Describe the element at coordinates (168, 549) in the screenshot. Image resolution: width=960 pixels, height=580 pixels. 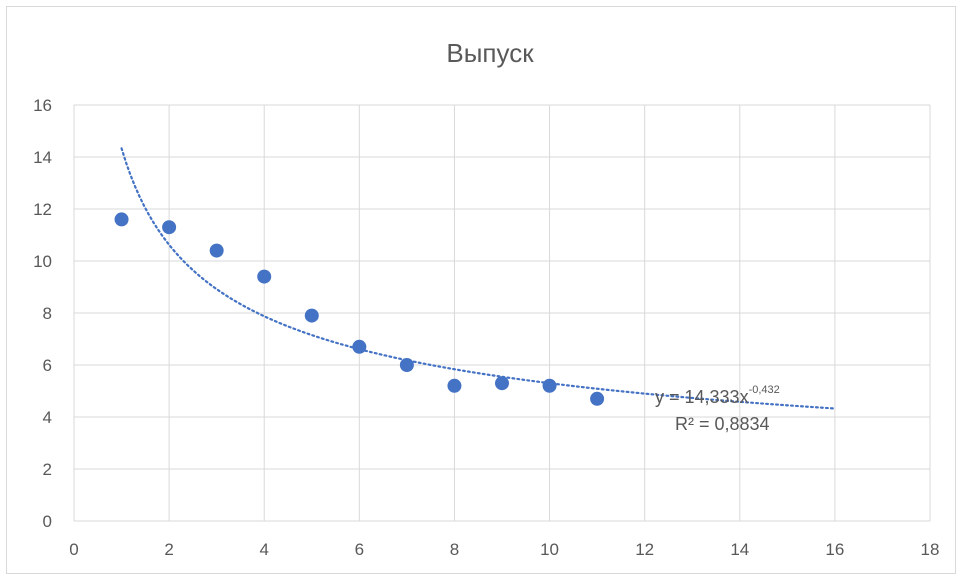
I see `x-tick-label: 2` at that location.